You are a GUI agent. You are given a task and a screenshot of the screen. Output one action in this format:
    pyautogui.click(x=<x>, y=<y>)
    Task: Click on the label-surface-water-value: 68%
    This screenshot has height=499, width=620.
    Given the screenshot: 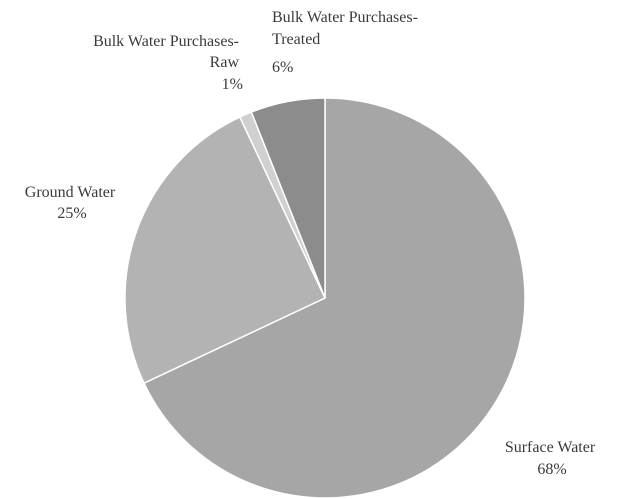 What is the action you would take?
    pyautogui.click(x=551, y=469)
    